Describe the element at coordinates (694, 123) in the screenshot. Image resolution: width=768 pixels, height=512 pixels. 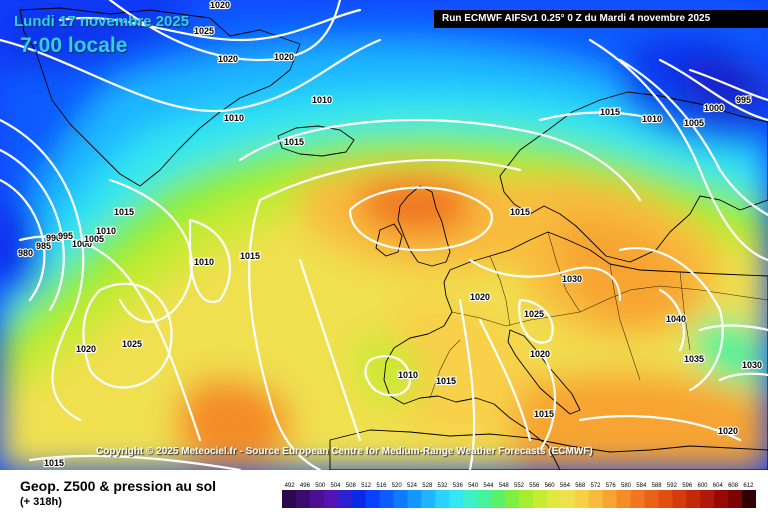
I see `isobar-label: 1005` at that location.